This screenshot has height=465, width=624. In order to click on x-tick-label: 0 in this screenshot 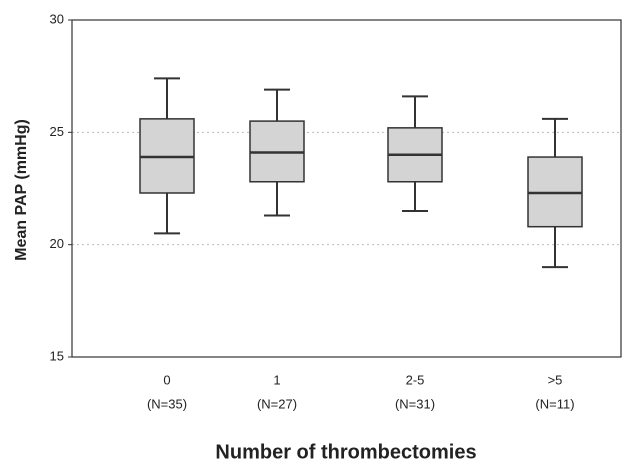, I will do `click(166, 379)`.